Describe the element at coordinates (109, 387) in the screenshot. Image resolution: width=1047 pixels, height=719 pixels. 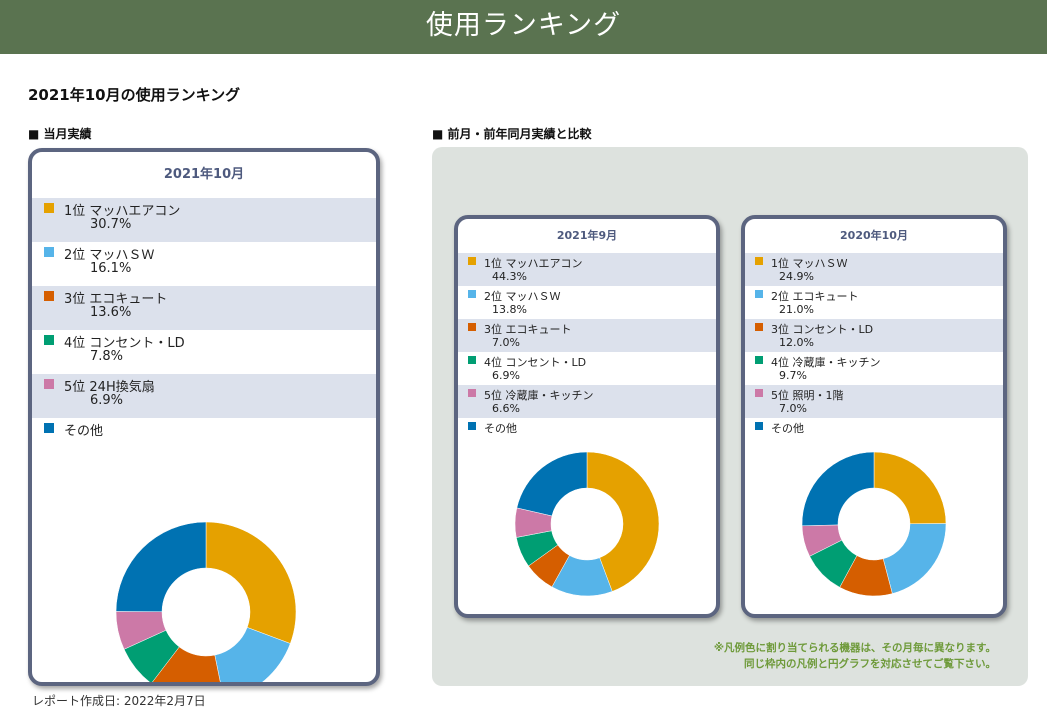
I see `legend-label: 5位 24H換気扇` at that location.